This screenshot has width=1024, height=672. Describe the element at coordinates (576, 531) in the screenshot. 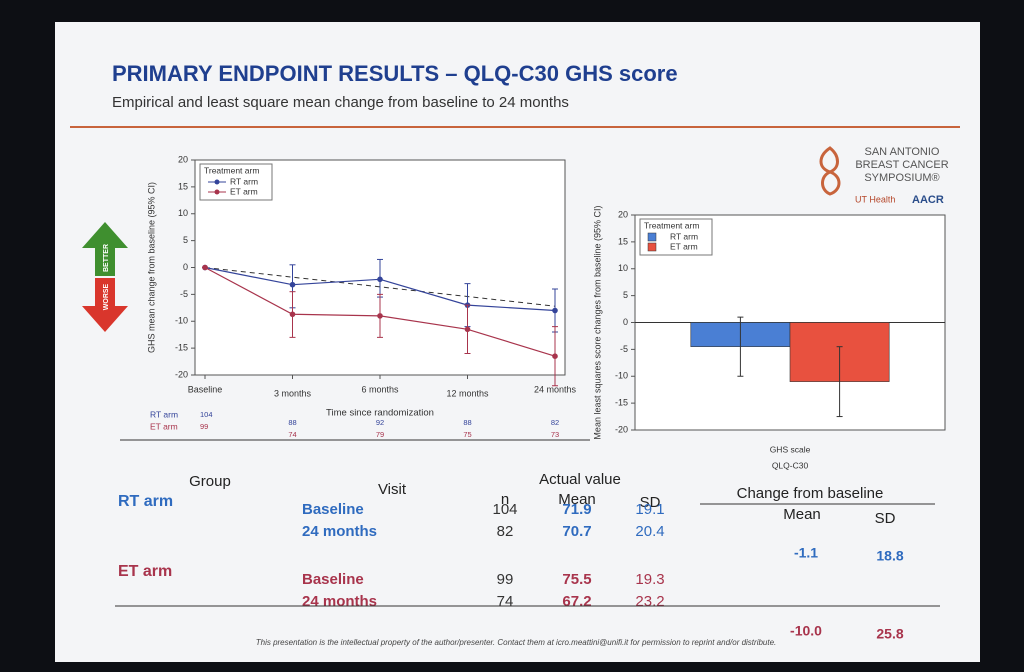

I see `cell: 70.7` at that location.